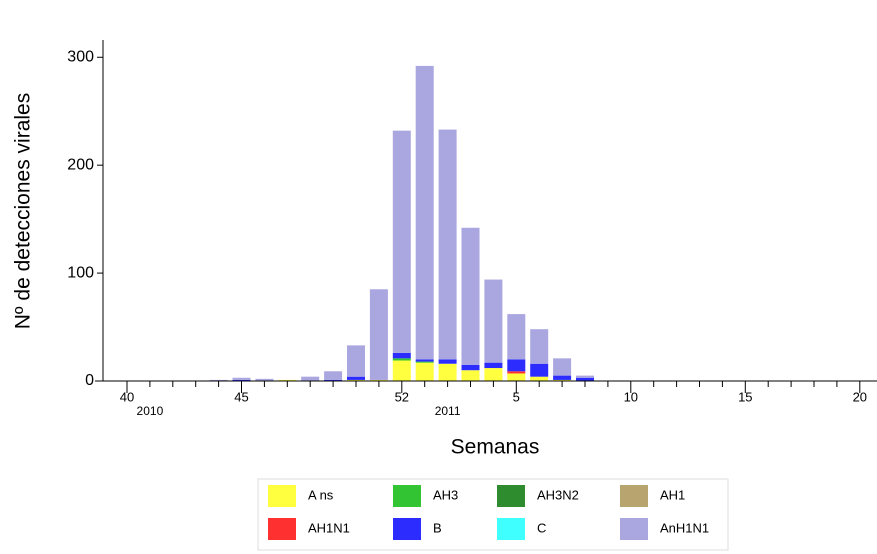 The width and height of the screenshot is (877, 554). What do you see at coordinates (437, 527) in the screenshot?
I see `legend-label: B` at bounding box center [437, 527].